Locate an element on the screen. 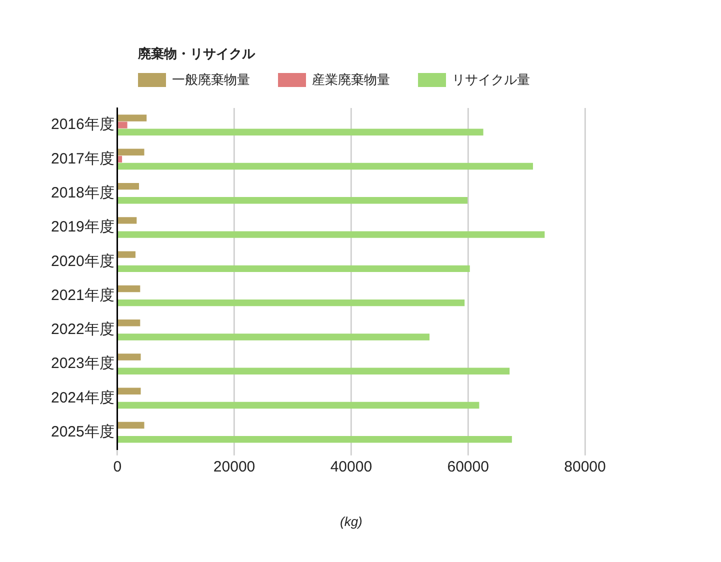 The width and height of the screenshot is (721, 562). x-axis-title: (kg) is located at coordinates (351, 521).